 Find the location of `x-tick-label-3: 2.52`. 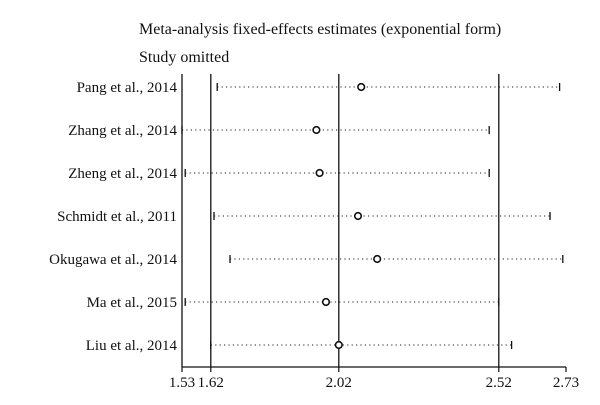

x-tick-label-3: 2.52 is located at coordinates (499, 383).